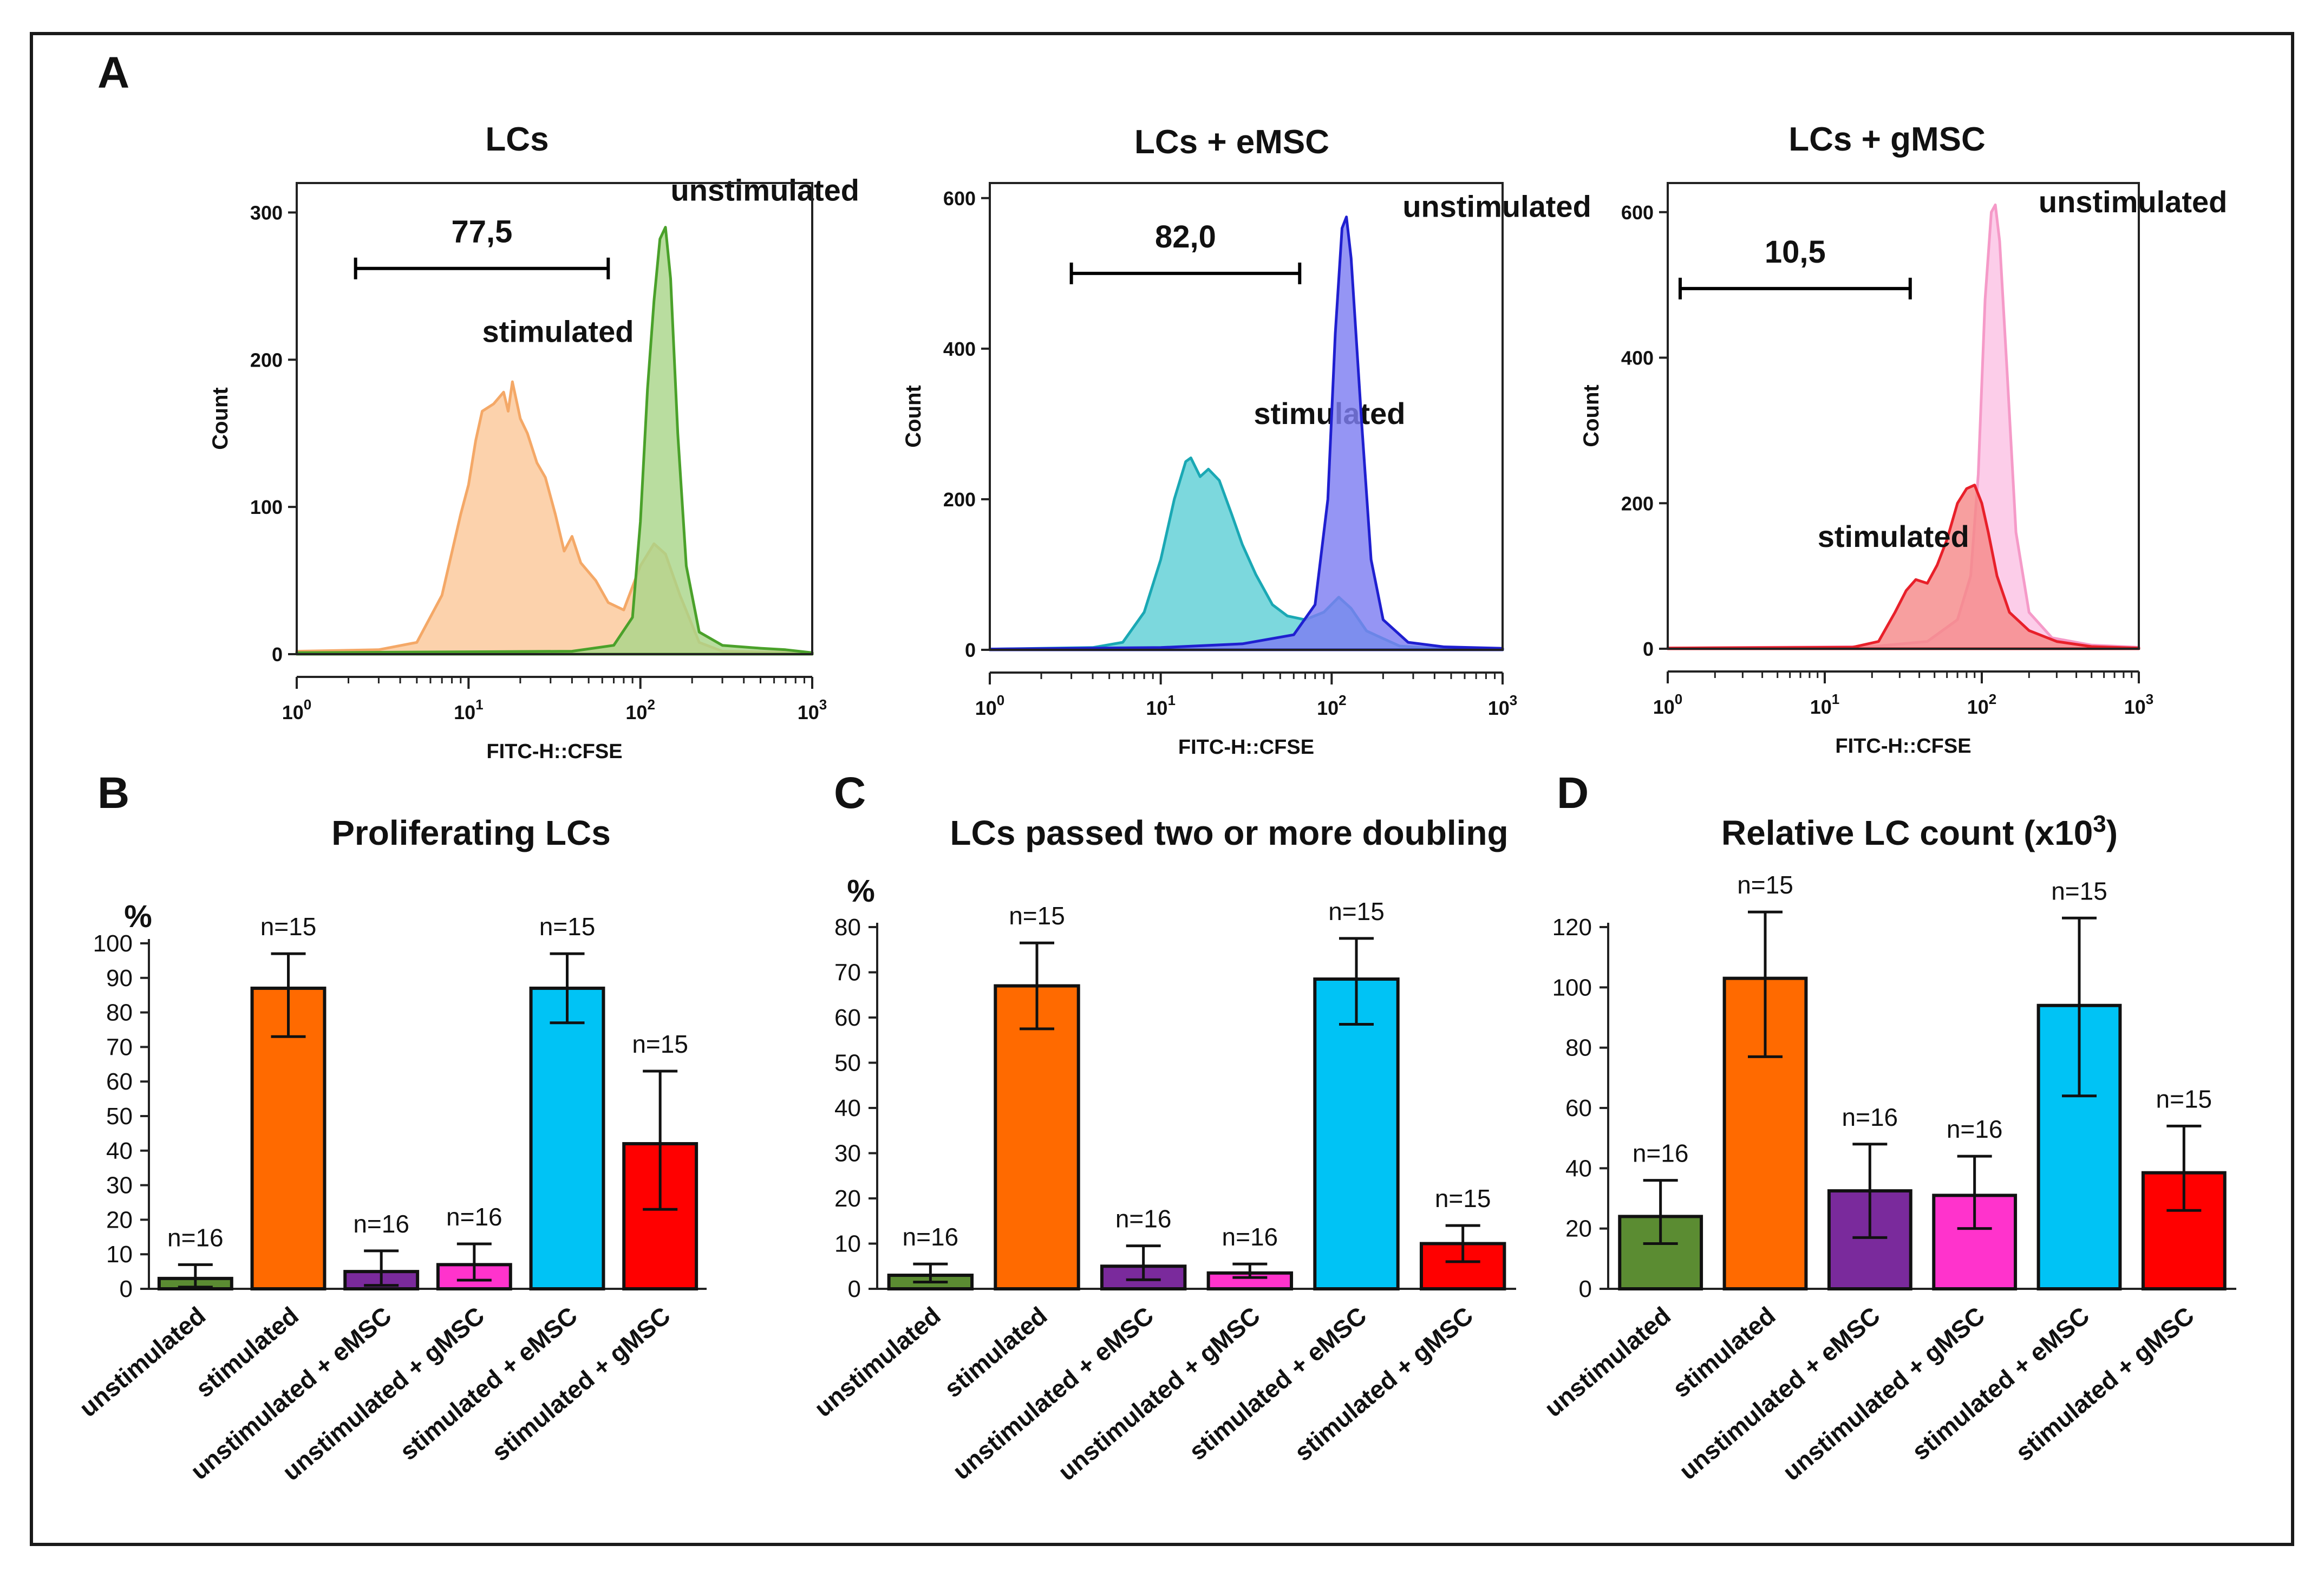 The image size is (2324, 1578). I want to click on bar-chart-title: LCs passed two or more doubling, so click(1229, 832).